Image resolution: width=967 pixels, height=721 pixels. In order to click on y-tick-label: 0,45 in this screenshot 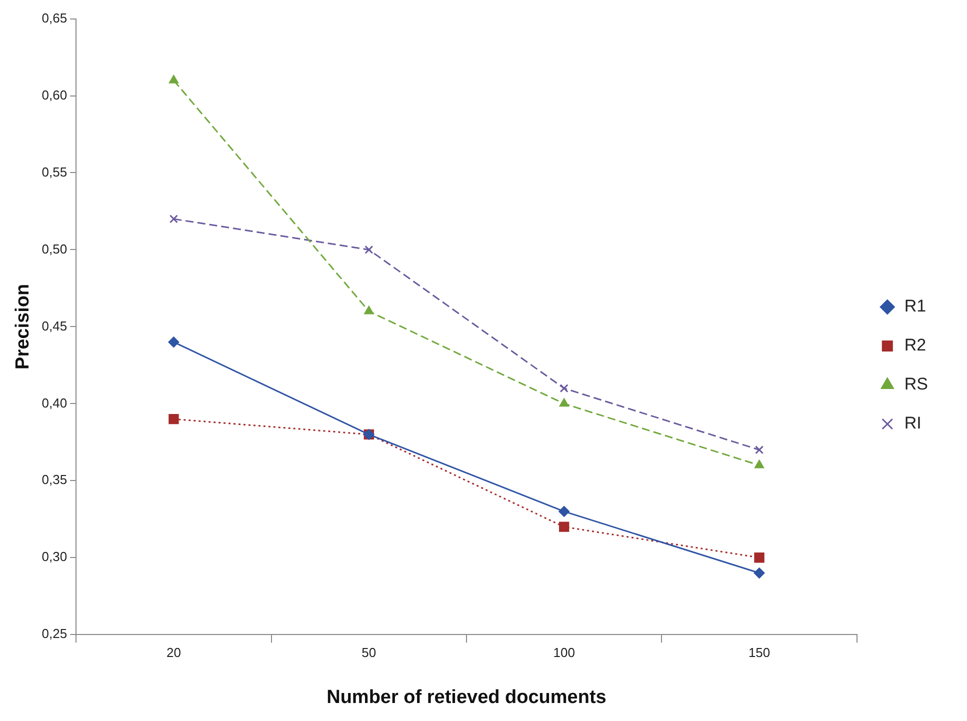, I will do `click(55, 326)`.